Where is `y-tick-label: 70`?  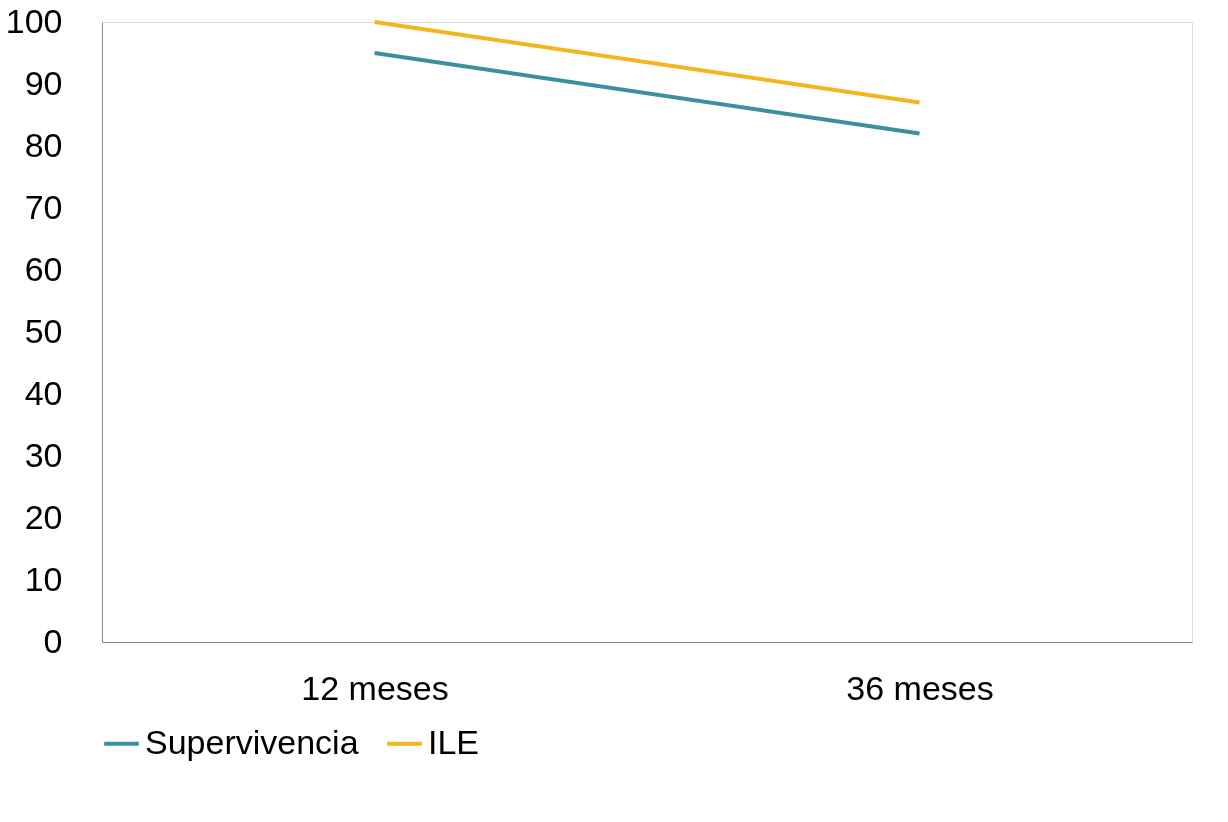 y-tick-label: 70 is located at coordinates (43, 206).